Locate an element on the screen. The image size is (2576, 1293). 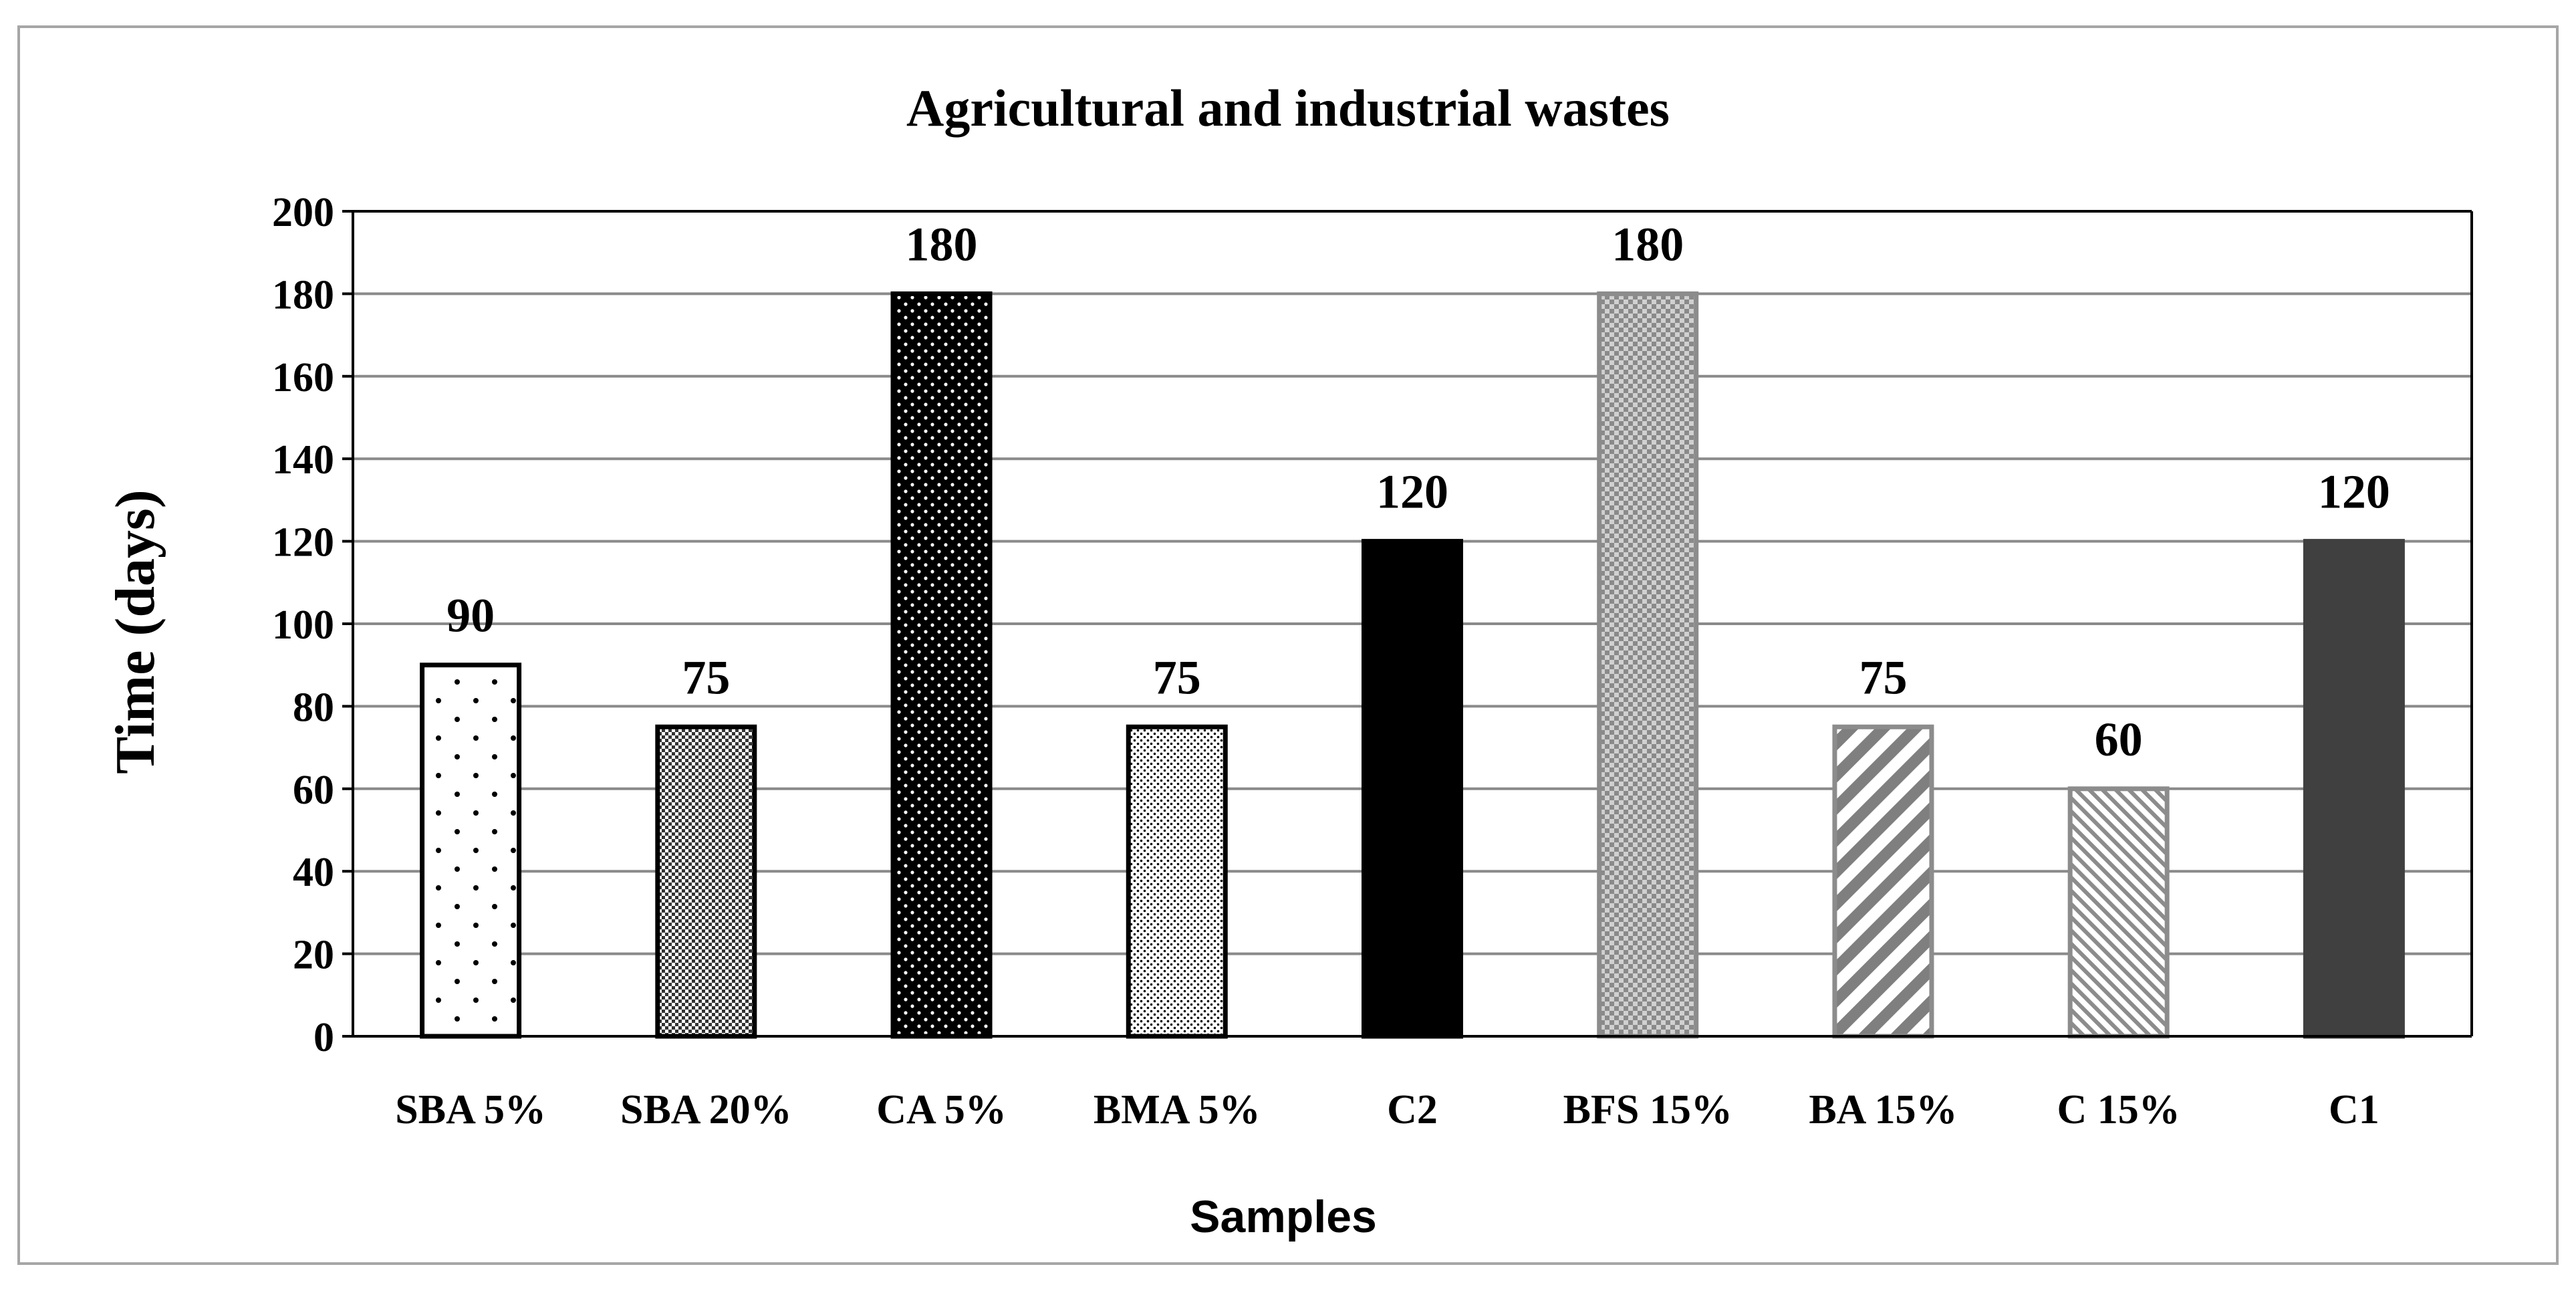
x-tick-label: BMA 5% is located at coordinates (1177, 1110).